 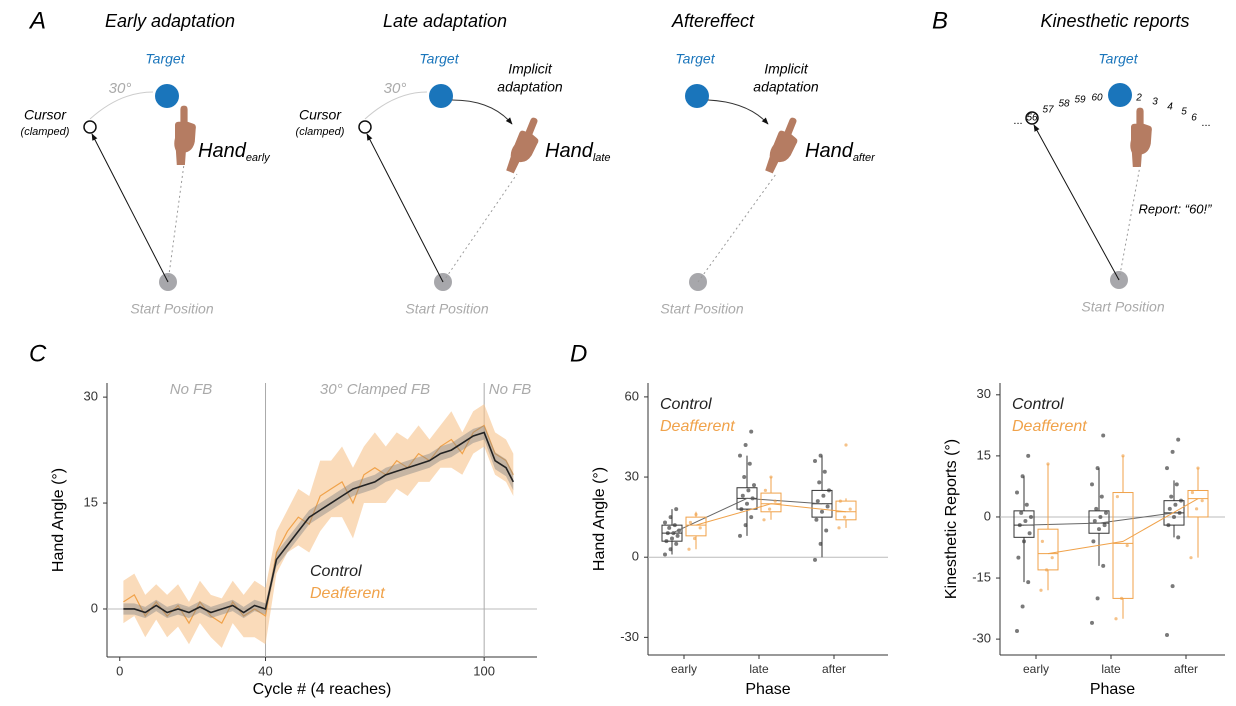 What do you see at coordinates (987, 515) in the screenshot?
I see `y-tick-label: 0` at bounding box center [987, 515].